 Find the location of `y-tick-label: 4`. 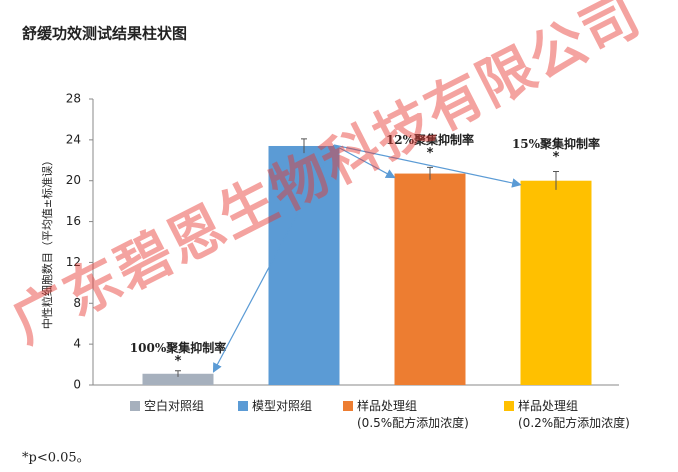

y-tick-label: 4 is located at coordinates (77, 344).